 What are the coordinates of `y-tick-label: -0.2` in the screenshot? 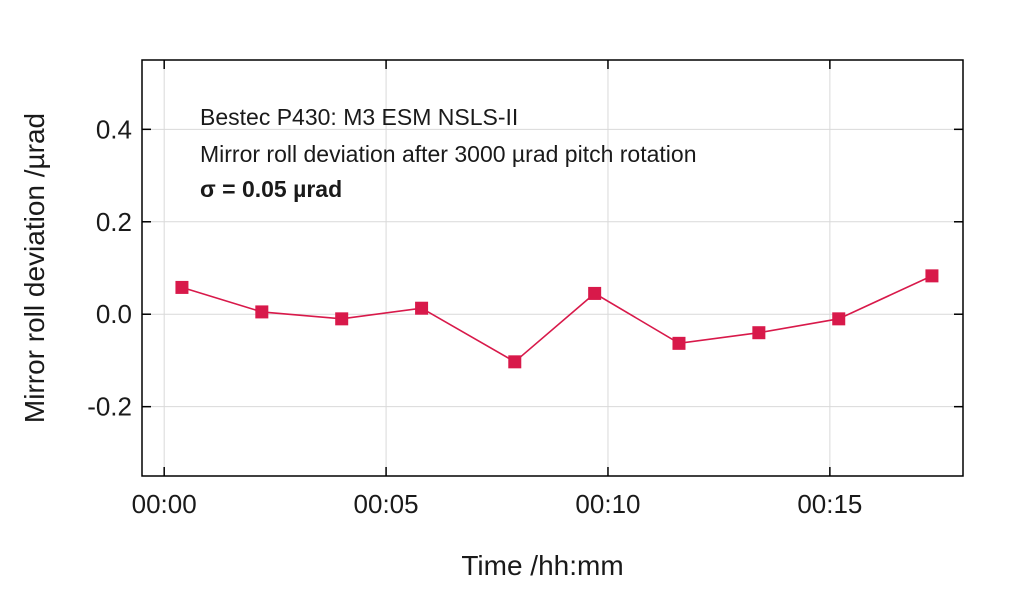 It's located at (109, 407).